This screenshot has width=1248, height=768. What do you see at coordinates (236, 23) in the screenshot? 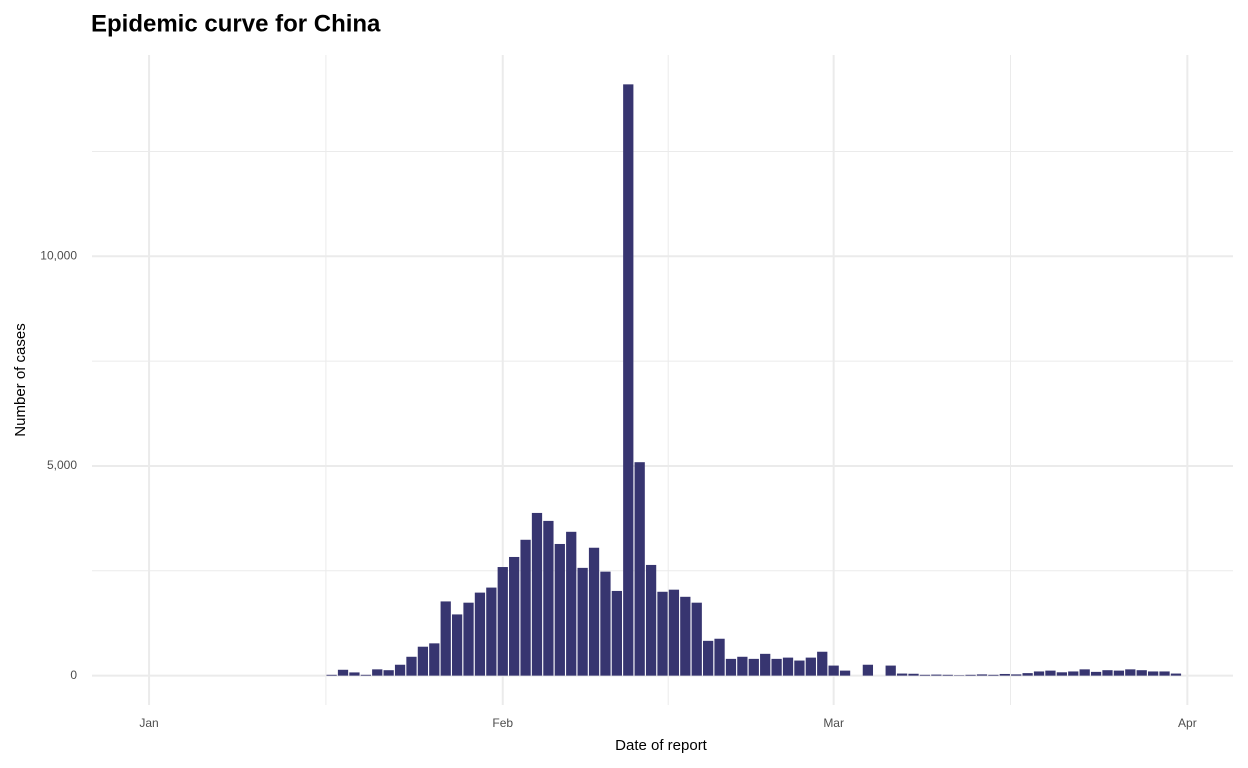
I see `chart-title: Epidemic curve for China` at bounding box center [236, 23].